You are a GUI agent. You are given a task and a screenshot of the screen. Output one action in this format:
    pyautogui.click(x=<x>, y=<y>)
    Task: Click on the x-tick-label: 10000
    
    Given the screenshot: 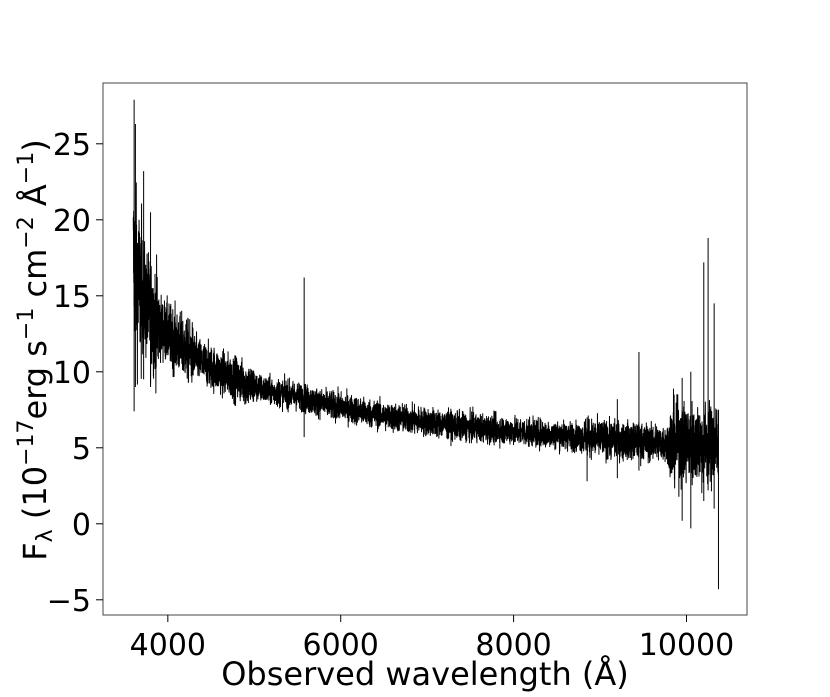 What is the action you would take?
    pyautogui.click(x=686, y=645)
    